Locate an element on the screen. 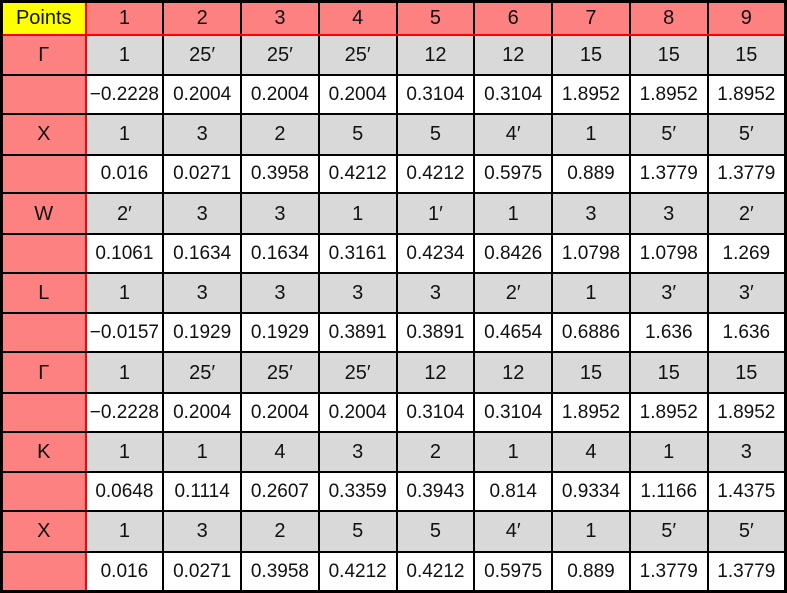 Image resolution: width=787 pixels, height=593 pixels. col-header-8: 8 is located at coordinates (668, 18).